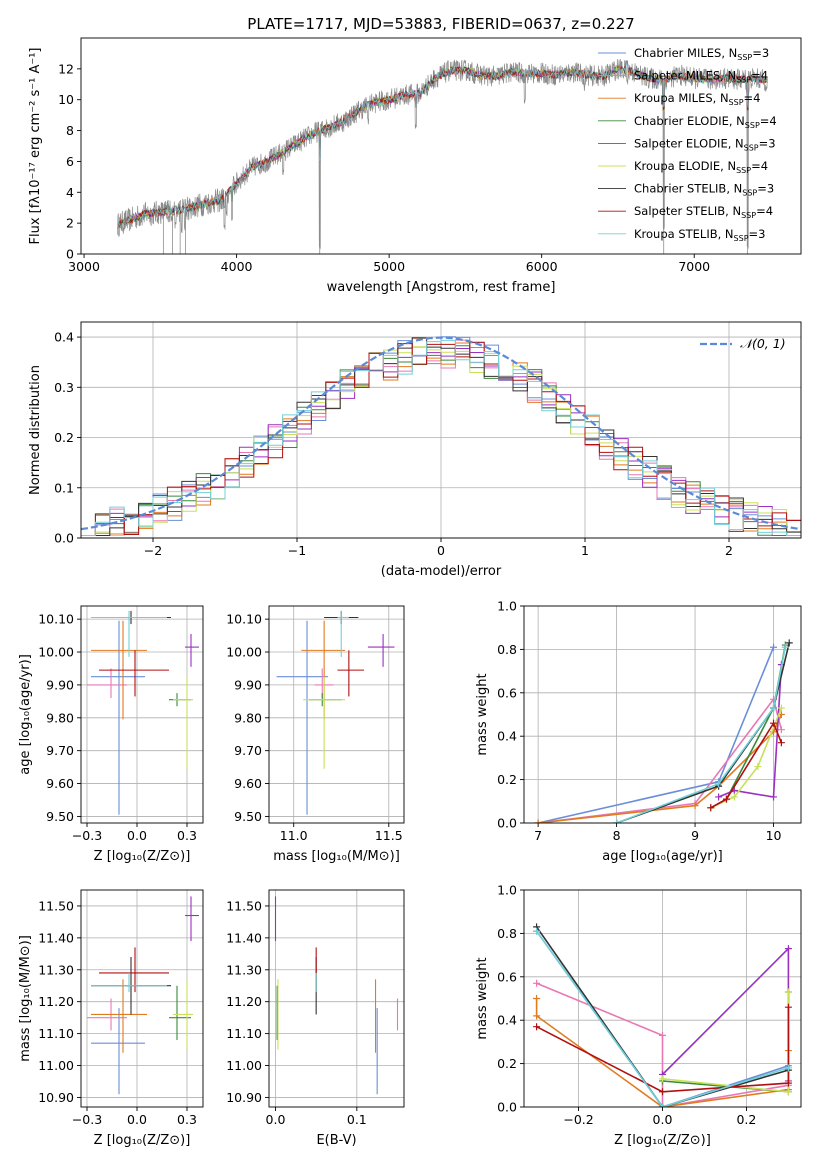 This screenshot has width=819, height=1170. What do you see at coordinates (699, 235) in the screenshot?
I see `legend-label: Kroupa STELIB, NSSP=3` at bounding box center [699, 235].